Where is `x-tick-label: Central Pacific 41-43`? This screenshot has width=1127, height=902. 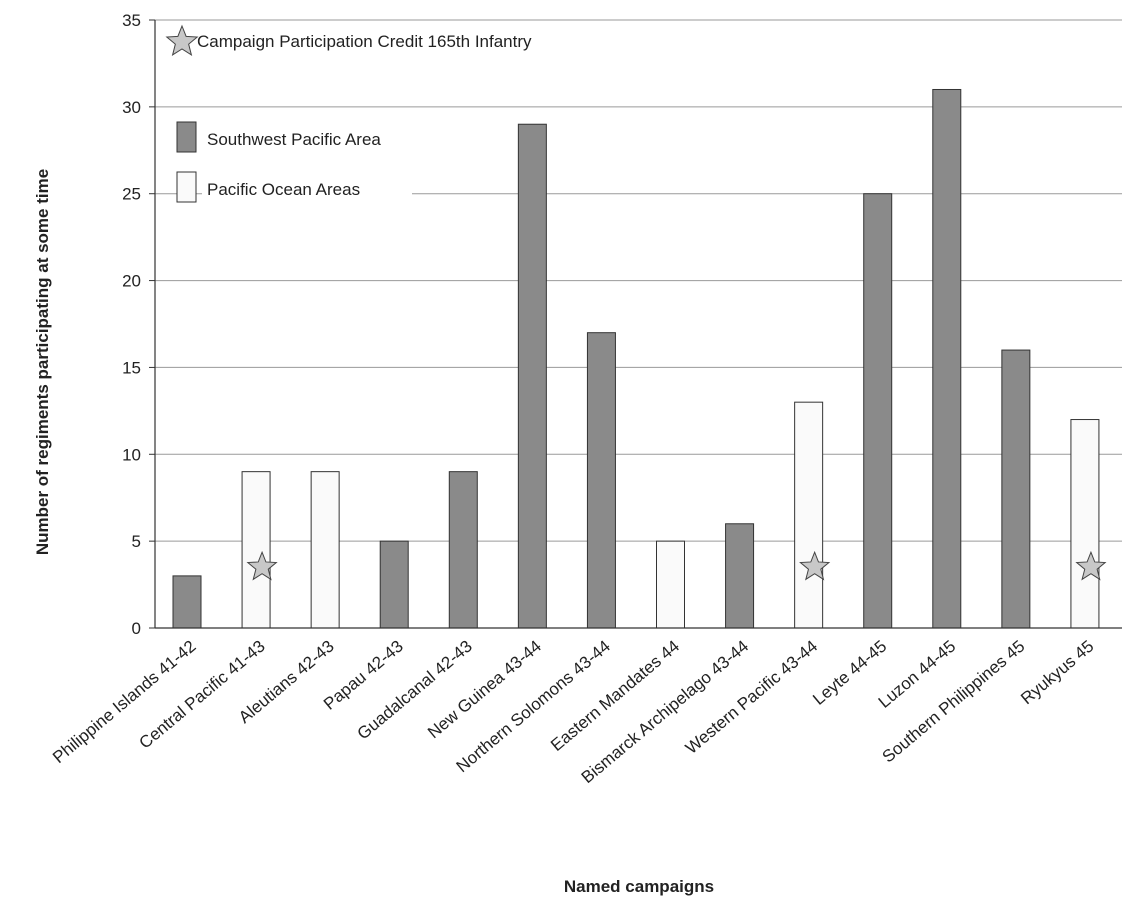 x-tick-label: Central Pacific 41-43 is located at coordinates (202, 695).